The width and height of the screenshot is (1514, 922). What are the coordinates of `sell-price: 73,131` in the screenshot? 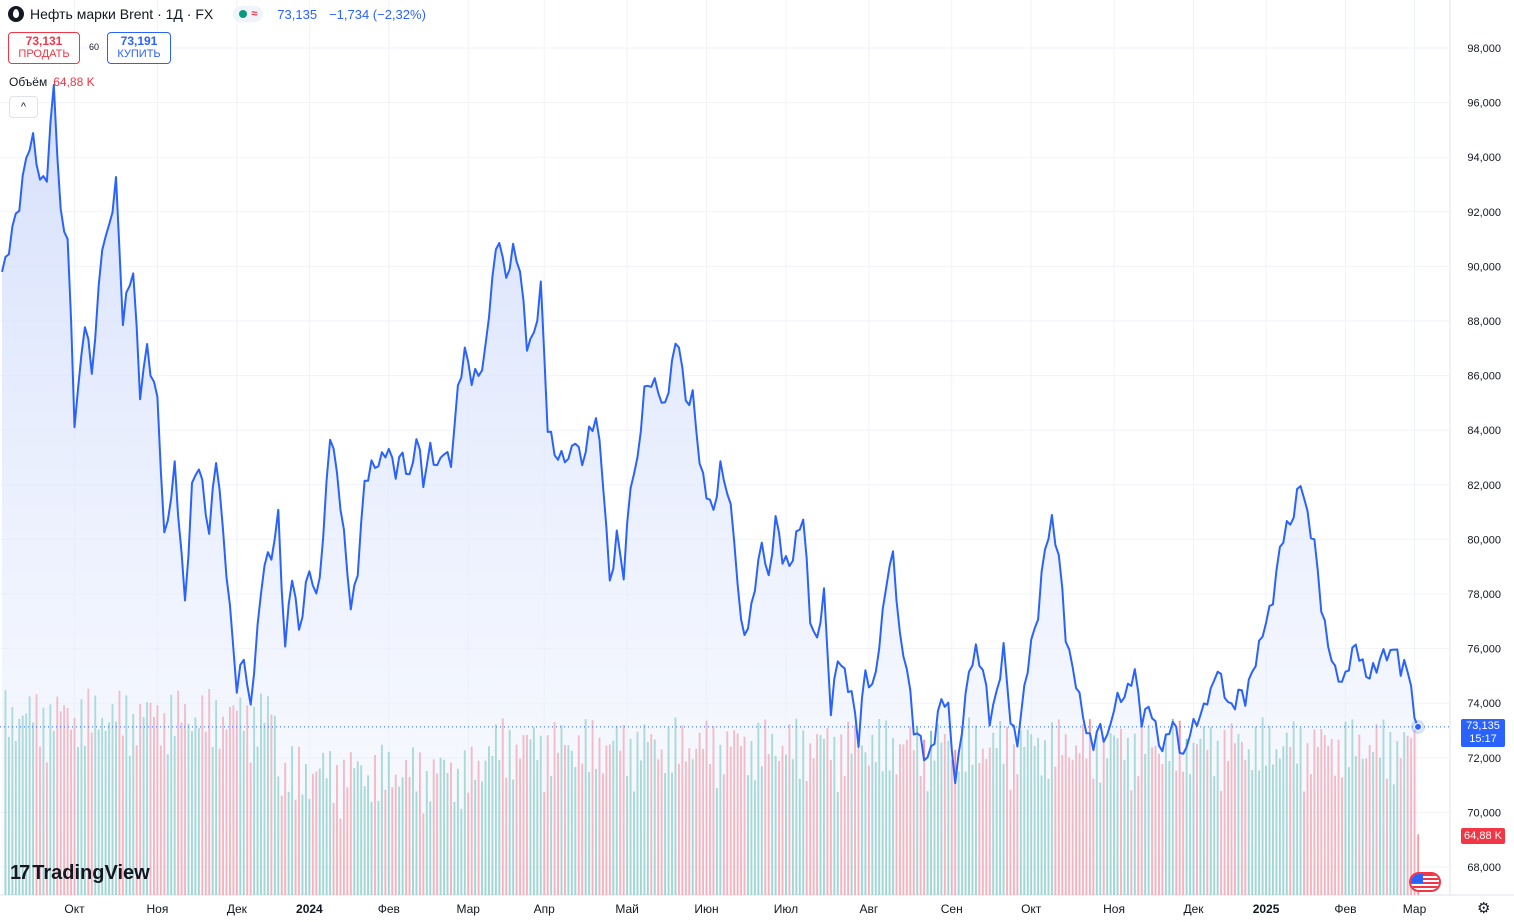 It's located at (44, 41).